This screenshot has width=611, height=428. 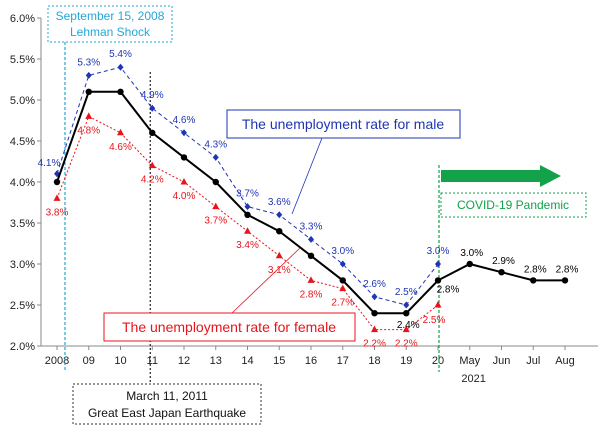 What do you see at coordinates (184, 196) in the screenshot?
I see `data-label-female: 4.0%` at bounding box center [184, 196].